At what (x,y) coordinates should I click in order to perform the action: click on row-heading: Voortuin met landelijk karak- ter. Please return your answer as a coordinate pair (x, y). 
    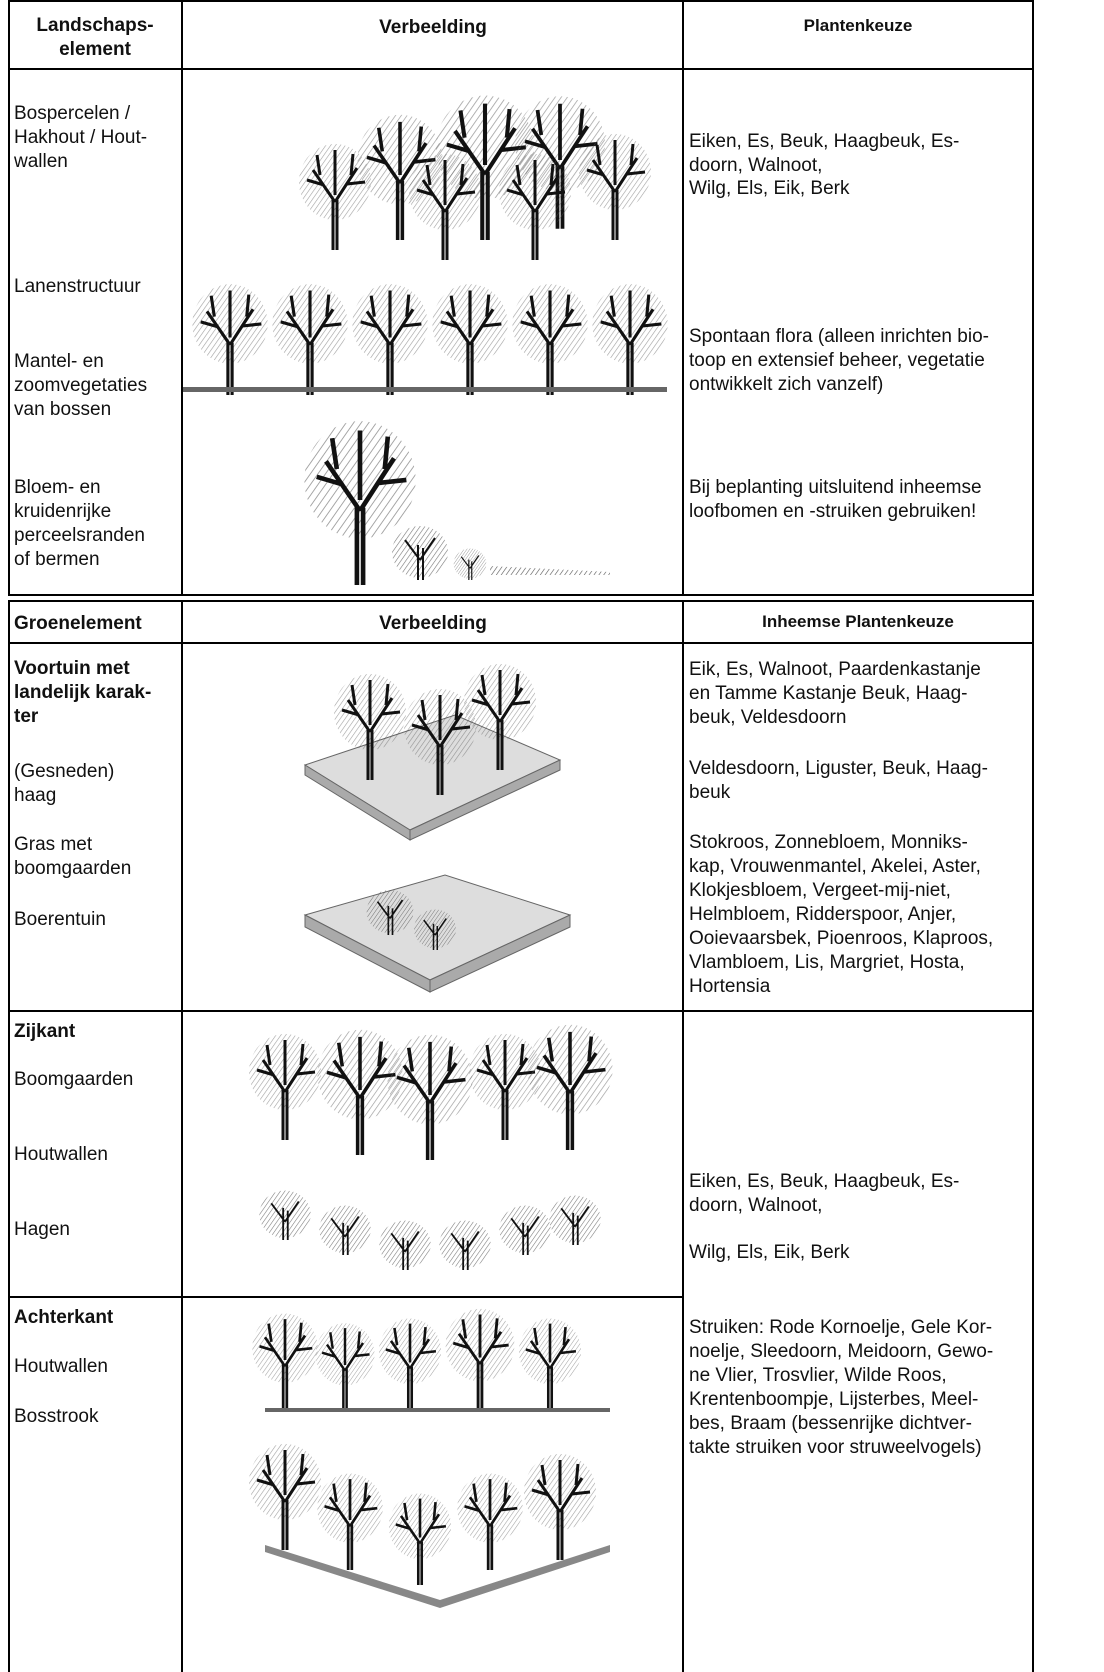
    Looking at the image, I should click on (83, 692).